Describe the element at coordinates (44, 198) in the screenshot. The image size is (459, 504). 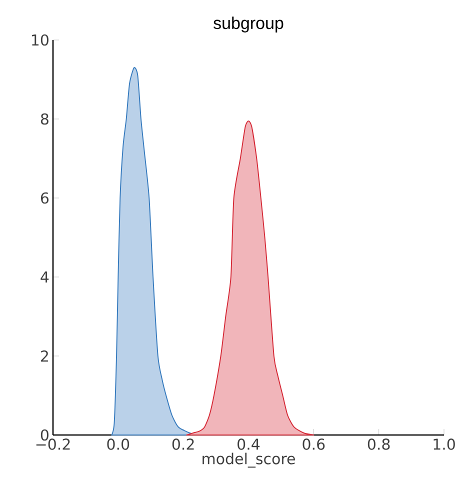
I see `y-tick-label: 6` at that location.